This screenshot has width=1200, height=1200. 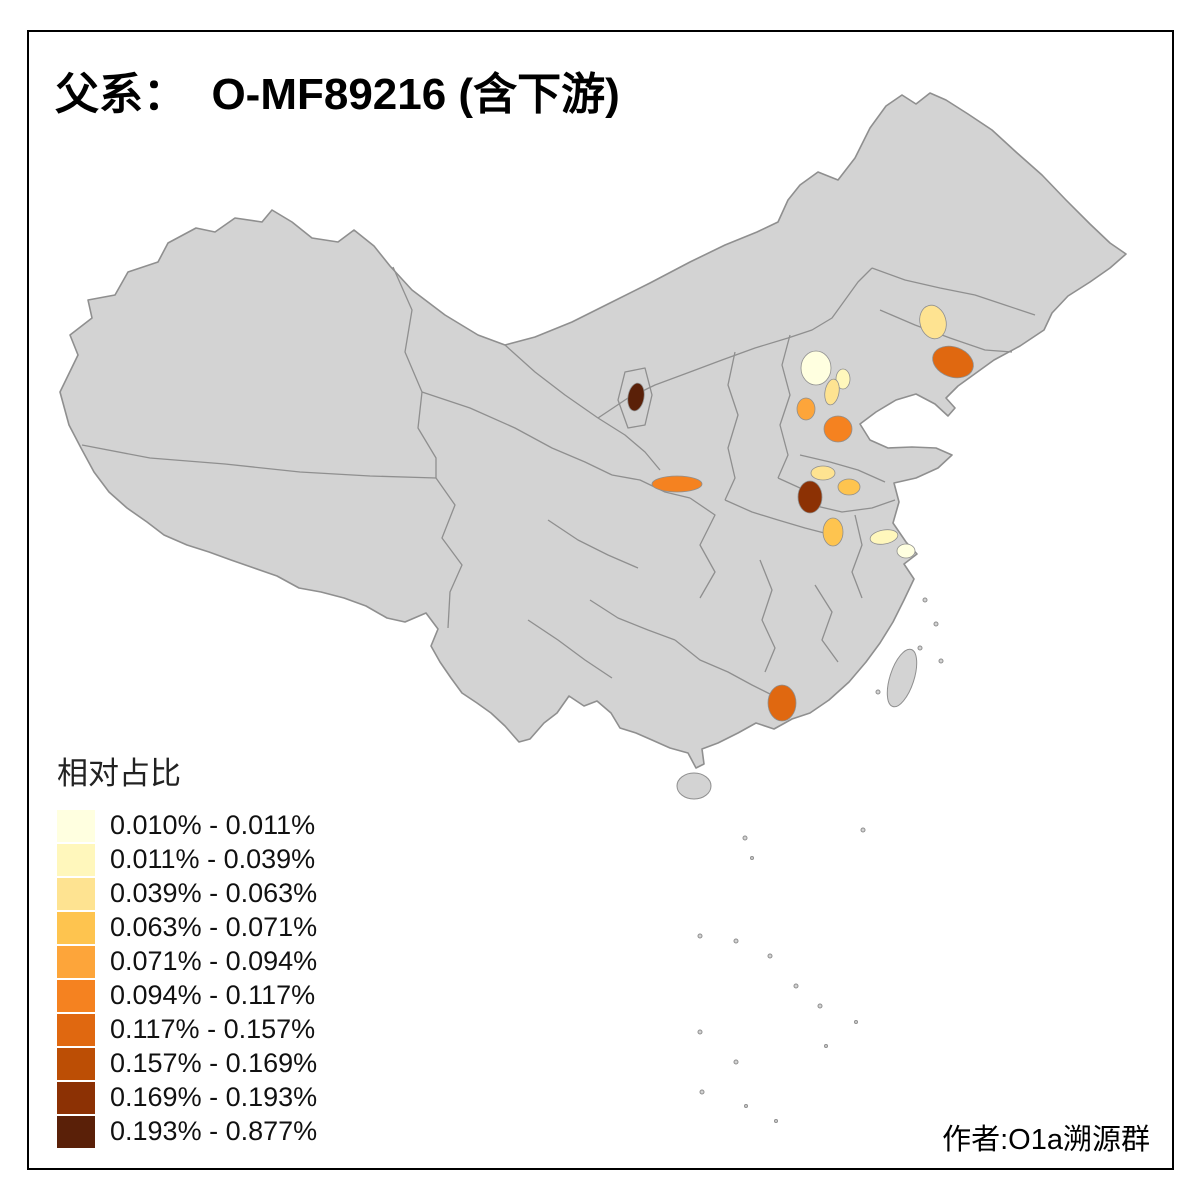 I want to click on legend-row: 0.157% - 0.169%, so click(x=187, y=1063).